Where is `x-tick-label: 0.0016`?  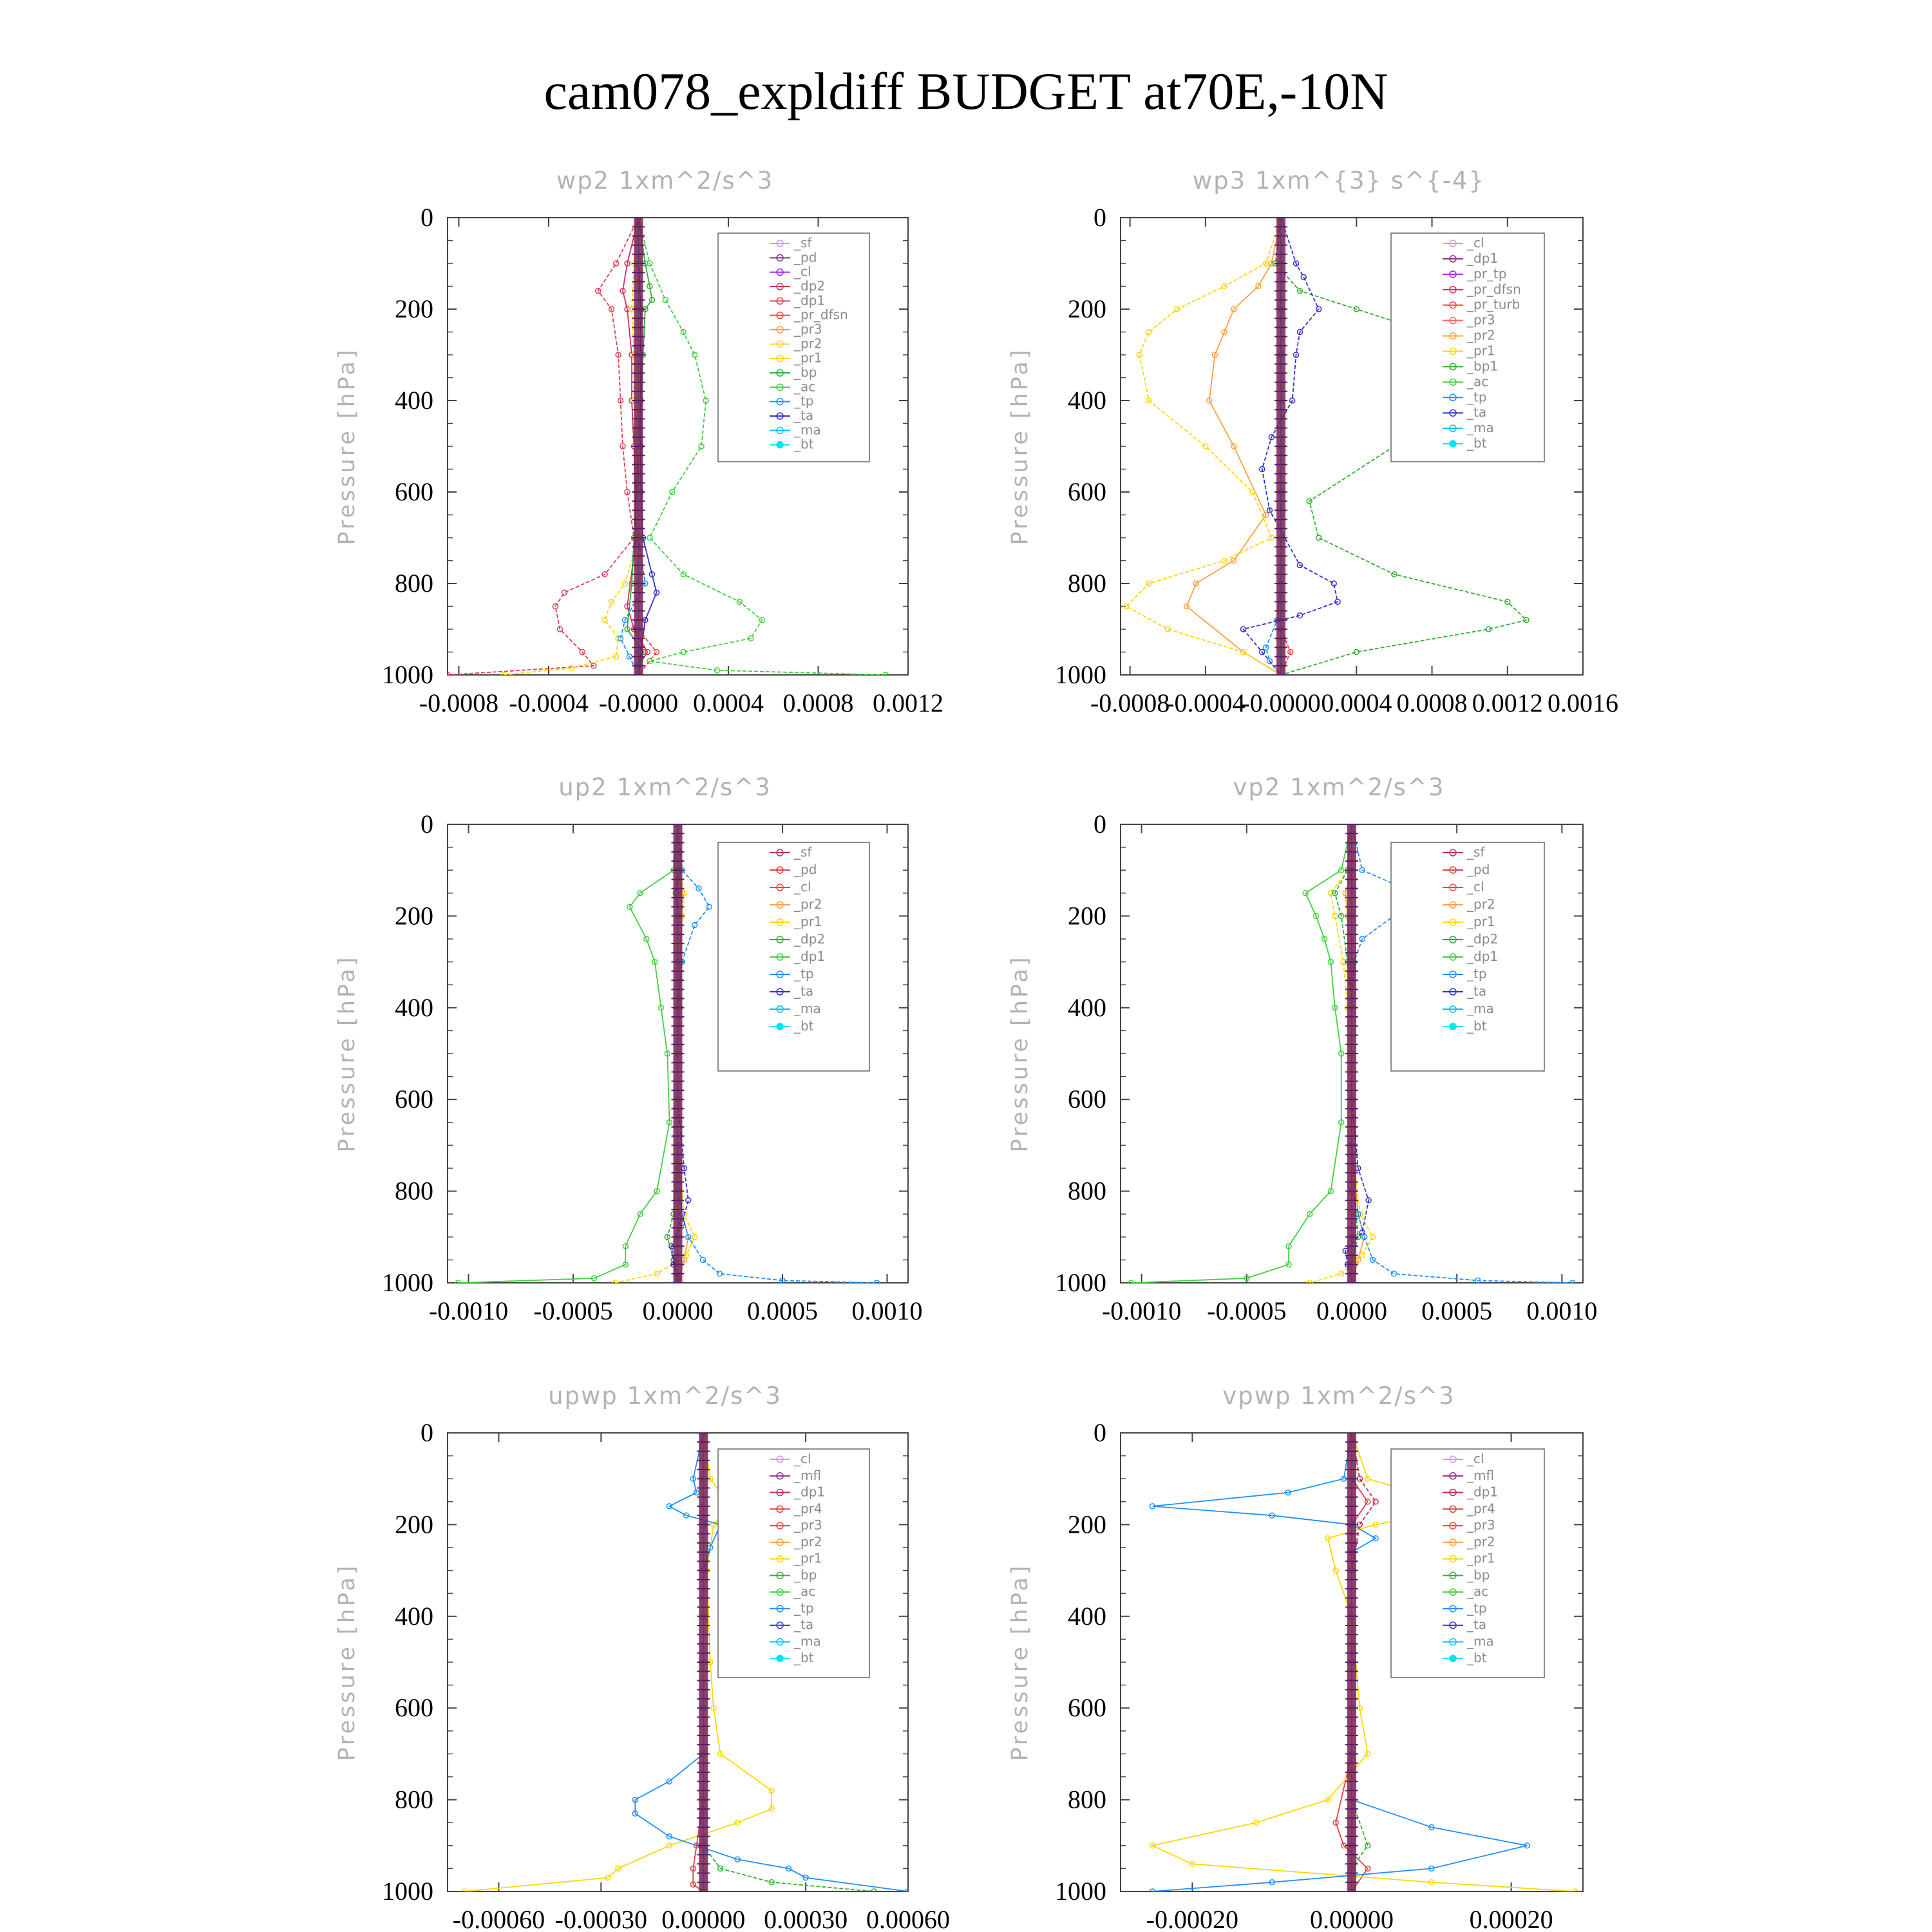 x-tick-label: 0.0016 is located at coordinates (1583, 702).